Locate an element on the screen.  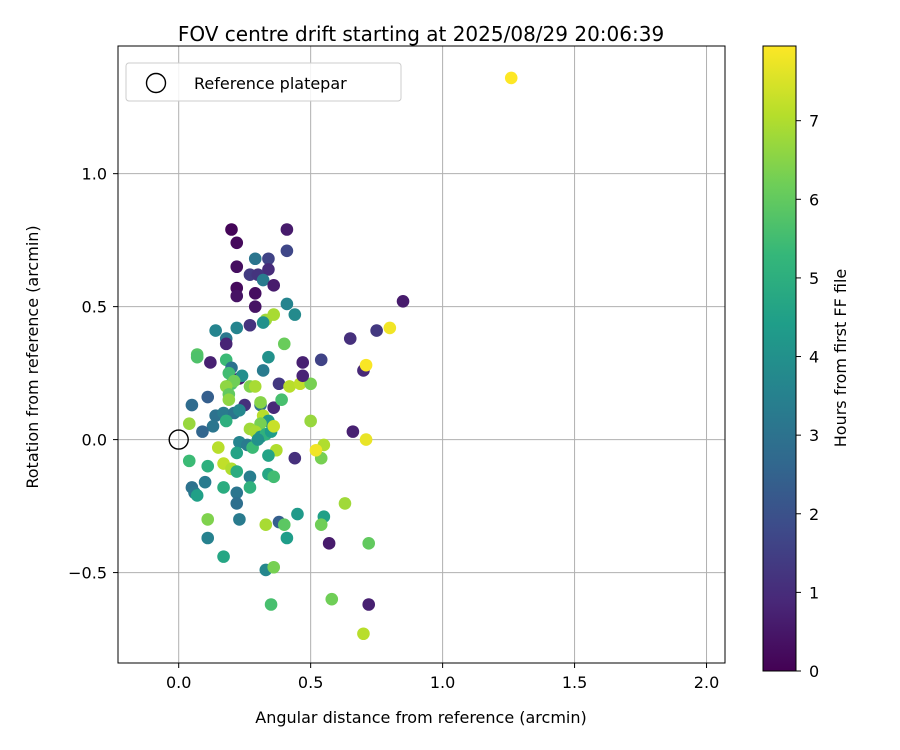
legend-box is located at coordinates (263, 82).